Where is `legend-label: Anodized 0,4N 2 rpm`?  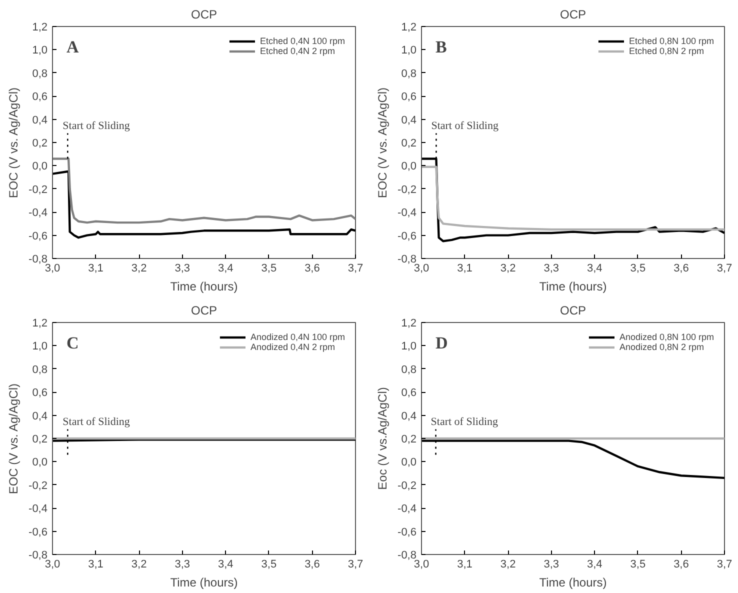
legend-label: Anodized 0,4N 2 rpm is located at coordinates (292, 347).